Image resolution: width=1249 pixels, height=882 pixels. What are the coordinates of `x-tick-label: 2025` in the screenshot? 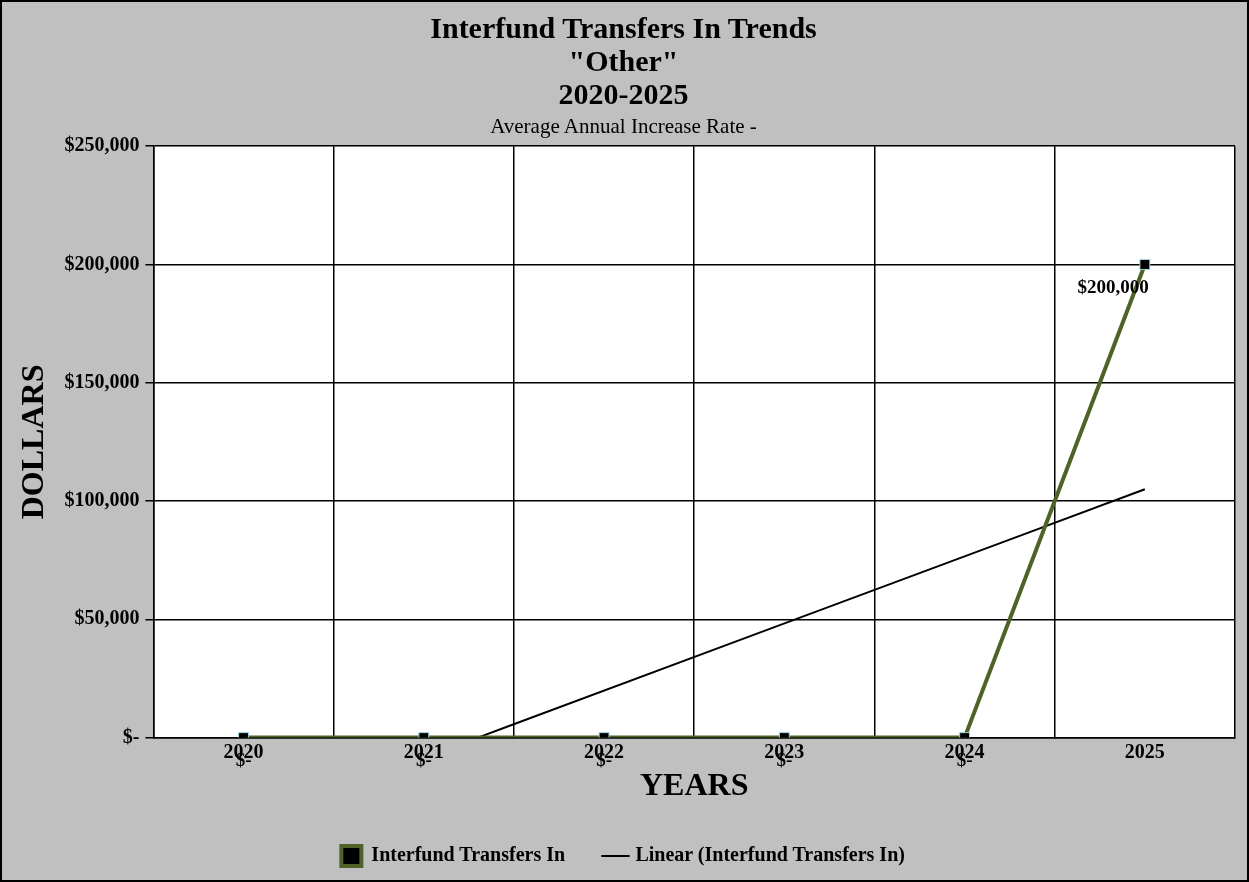 It's located at (1144, 750).